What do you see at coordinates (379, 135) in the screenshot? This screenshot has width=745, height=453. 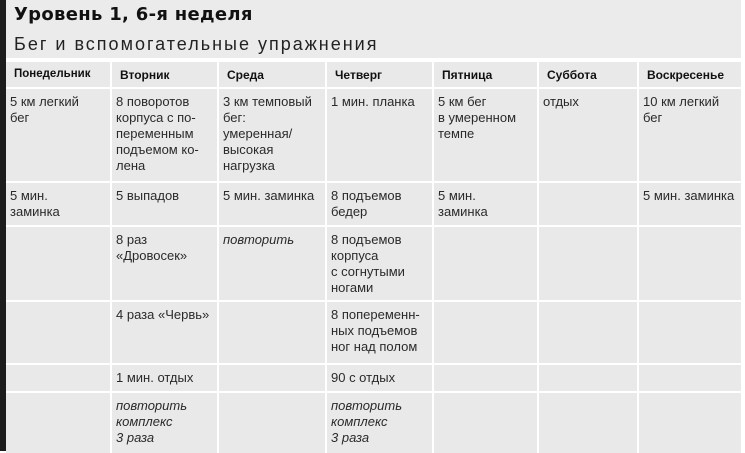 I see `table-cell: 1 мин. планка` at bounding box center [379, 135].